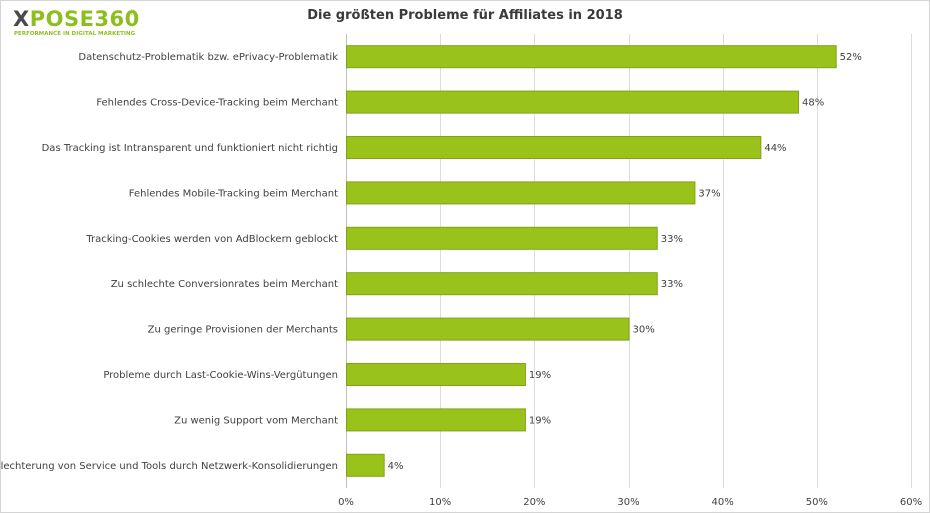 This screenshot has width=930, height=513. I want to click on data-label: 44%, so click(775, 148).